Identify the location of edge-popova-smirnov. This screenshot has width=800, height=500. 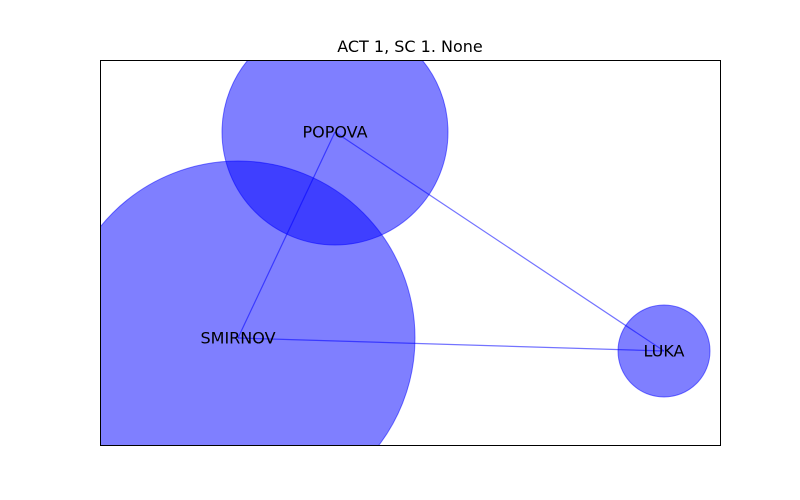
(286, 235).